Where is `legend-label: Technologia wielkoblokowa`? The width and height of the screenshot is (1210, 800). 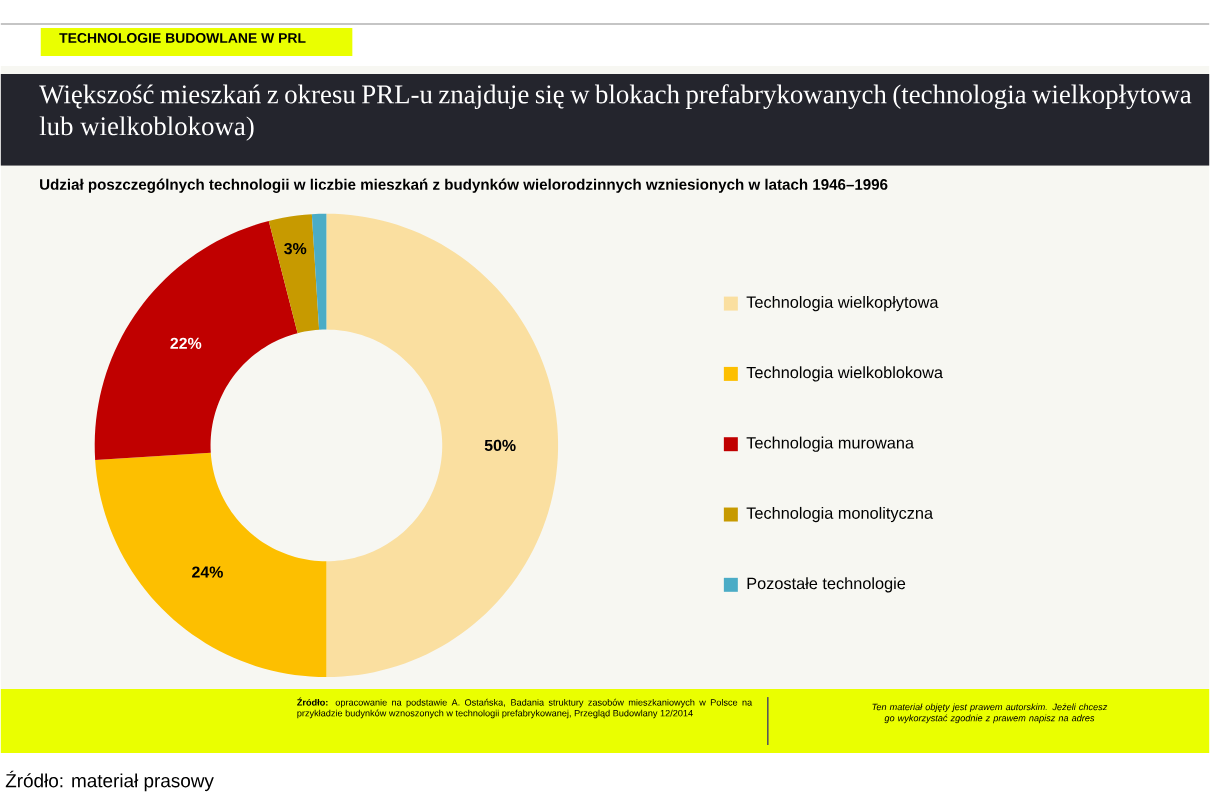
legend-label: Technologia wielkoblokowa is located at coordinates (845, 373).